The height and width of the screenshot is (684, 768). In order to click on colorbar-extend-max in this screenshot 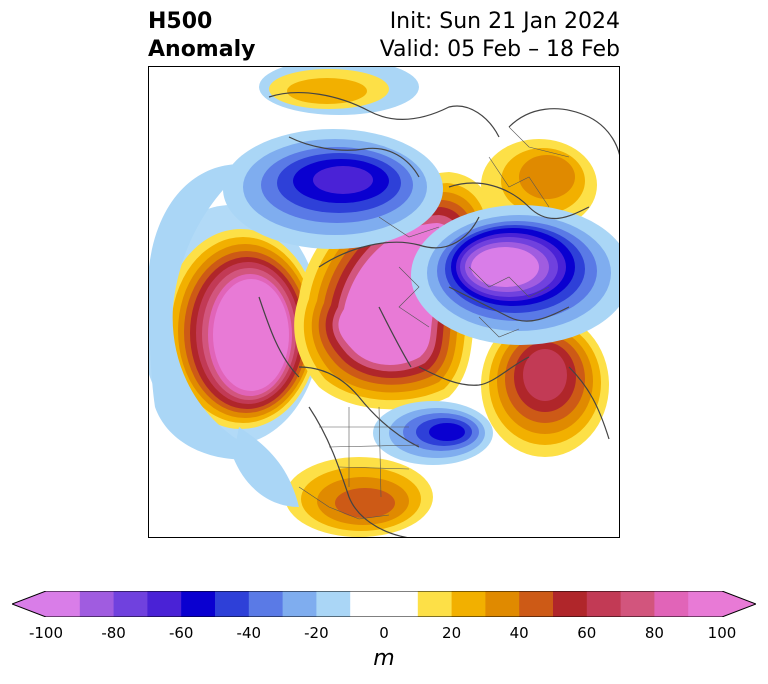, I will do `click(739, 604)`.